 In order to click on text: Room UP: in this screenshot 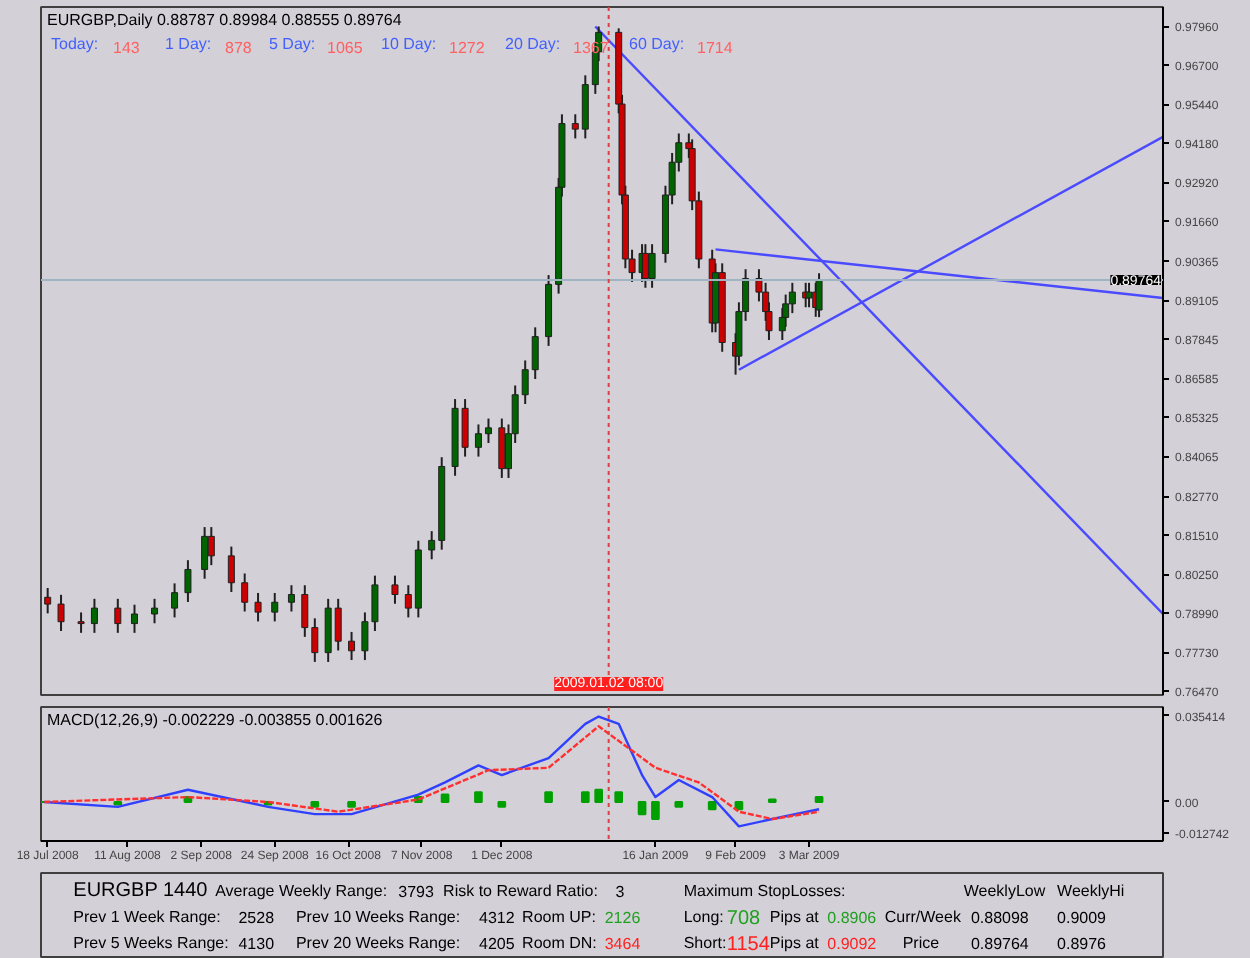, I will do `click(559, 917)`.